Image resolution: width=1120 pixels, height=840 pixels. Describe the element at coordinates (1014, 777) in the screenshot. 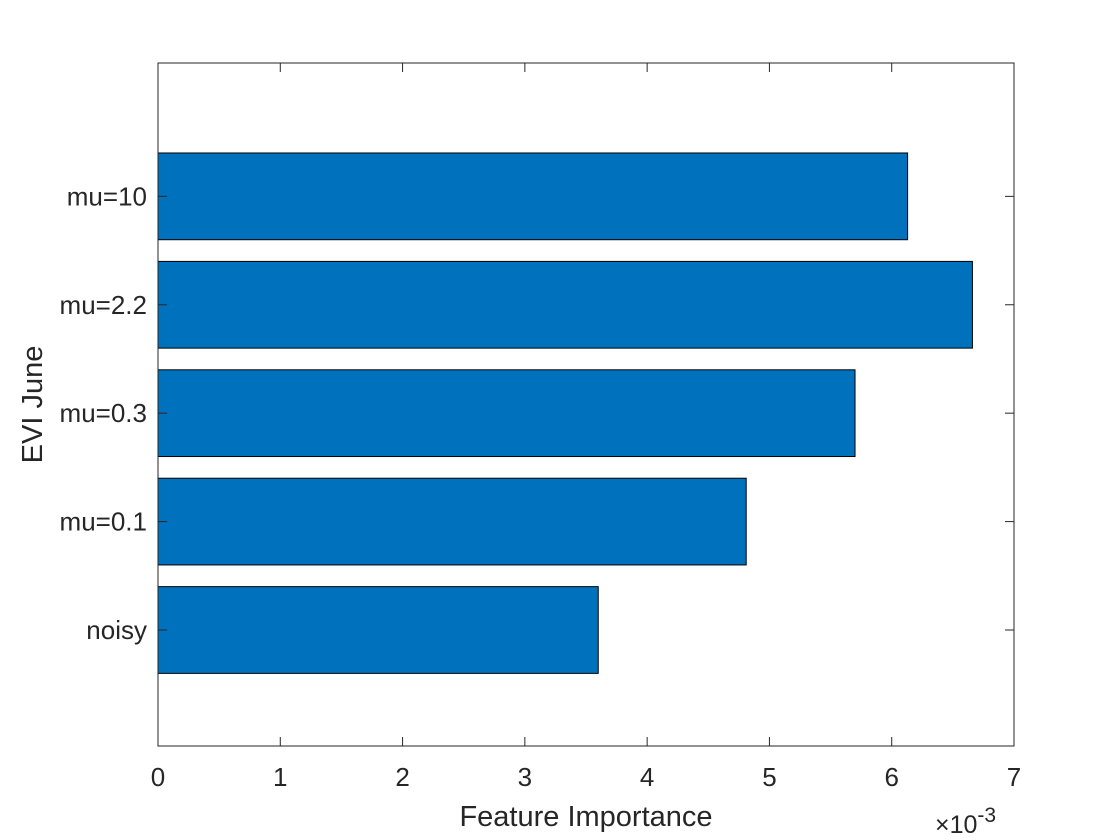

I see `x-tick-label: 7` at that location.